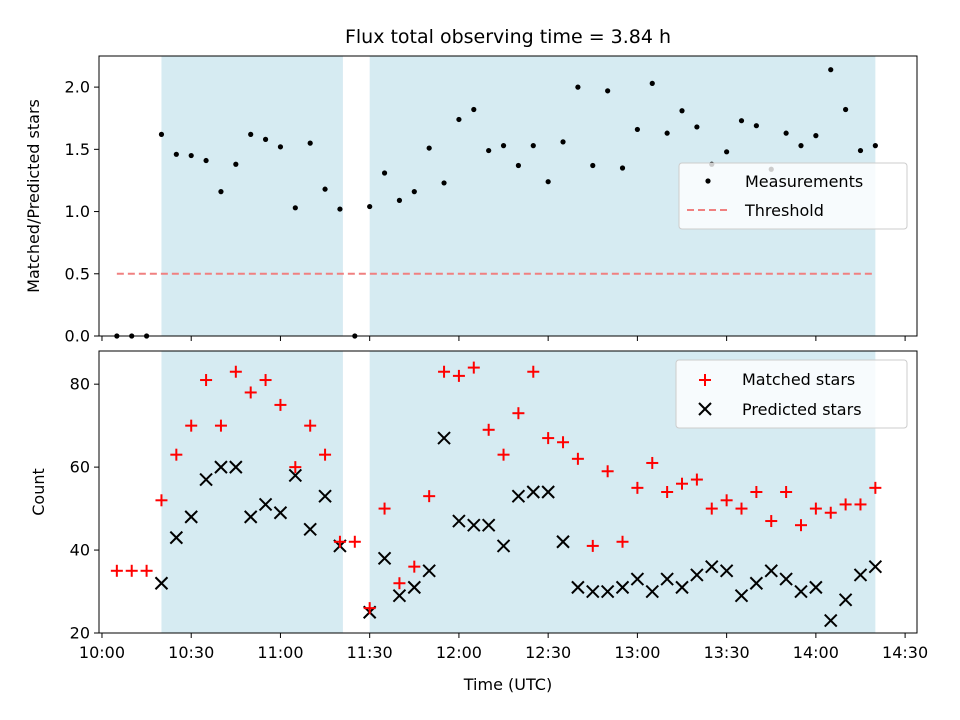 Image resolution: width=960 pixels, height=720 pixels. Describe the element at coordinates (370, 652) in the screenshot. I see `x-tick-label: 11:30` at that location.